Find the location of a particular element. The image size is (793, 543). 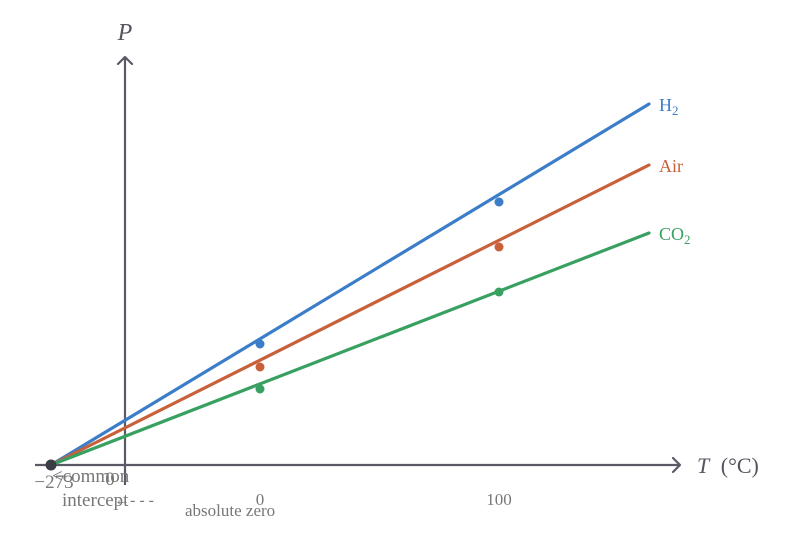

x-axis-label: T (°C) is located at coordinates (728, 465).